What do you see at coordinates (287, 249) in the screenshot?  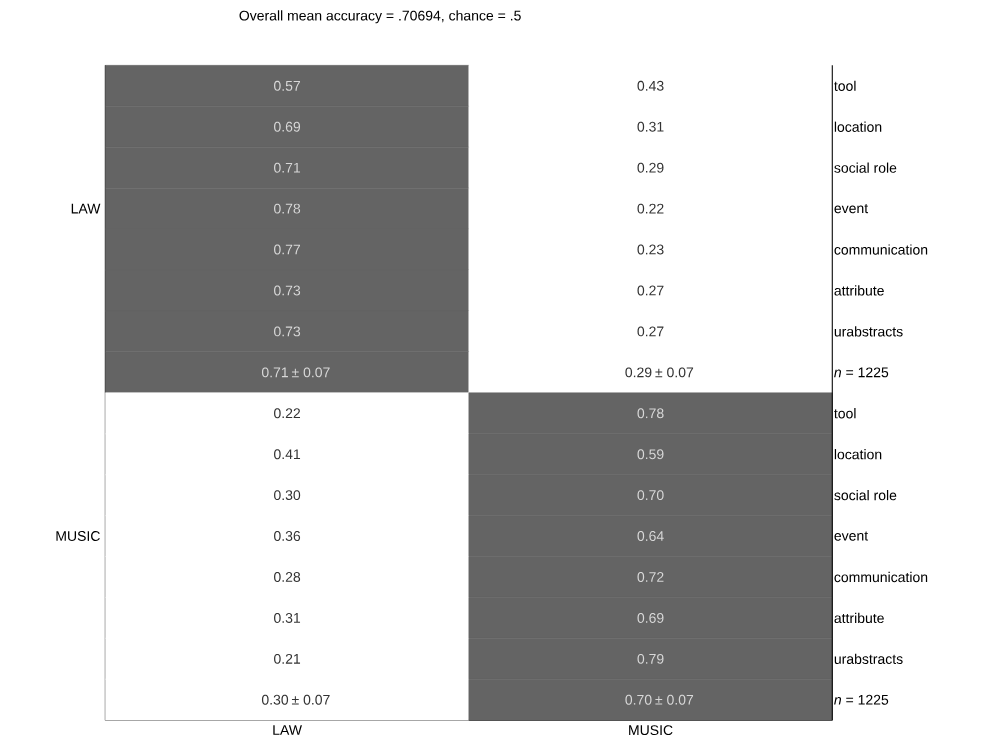 I see `data-label: 0.77` at bounding box center [287, 249].